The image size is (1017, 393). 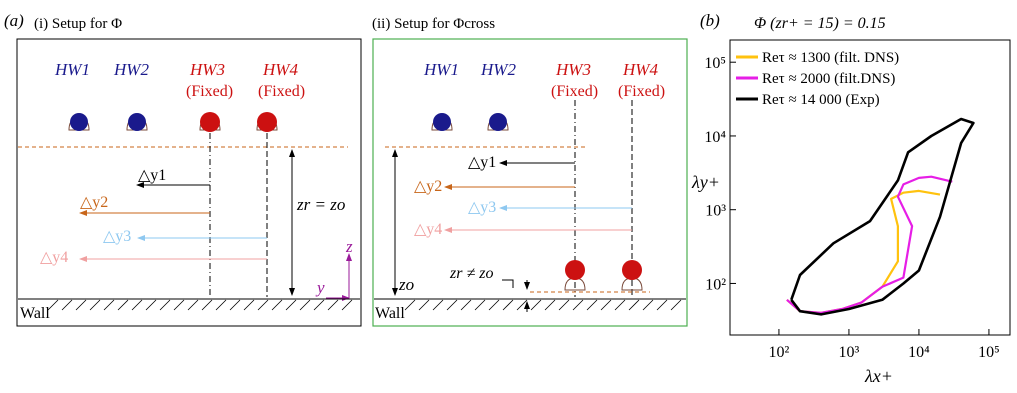 I want to click on chart-series, so click(x=880, y=216).